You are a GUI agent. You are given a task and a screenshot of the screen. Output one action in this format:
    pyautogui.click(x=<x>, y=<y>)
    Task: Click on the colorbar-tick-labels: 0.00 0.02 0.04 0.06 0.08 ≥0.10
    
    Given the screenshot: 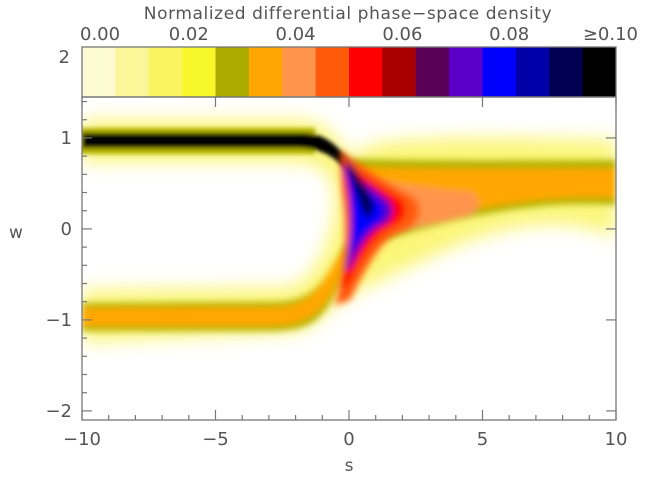 What is the action you would take?
    pyautogui.click(x=359, y=39)
    